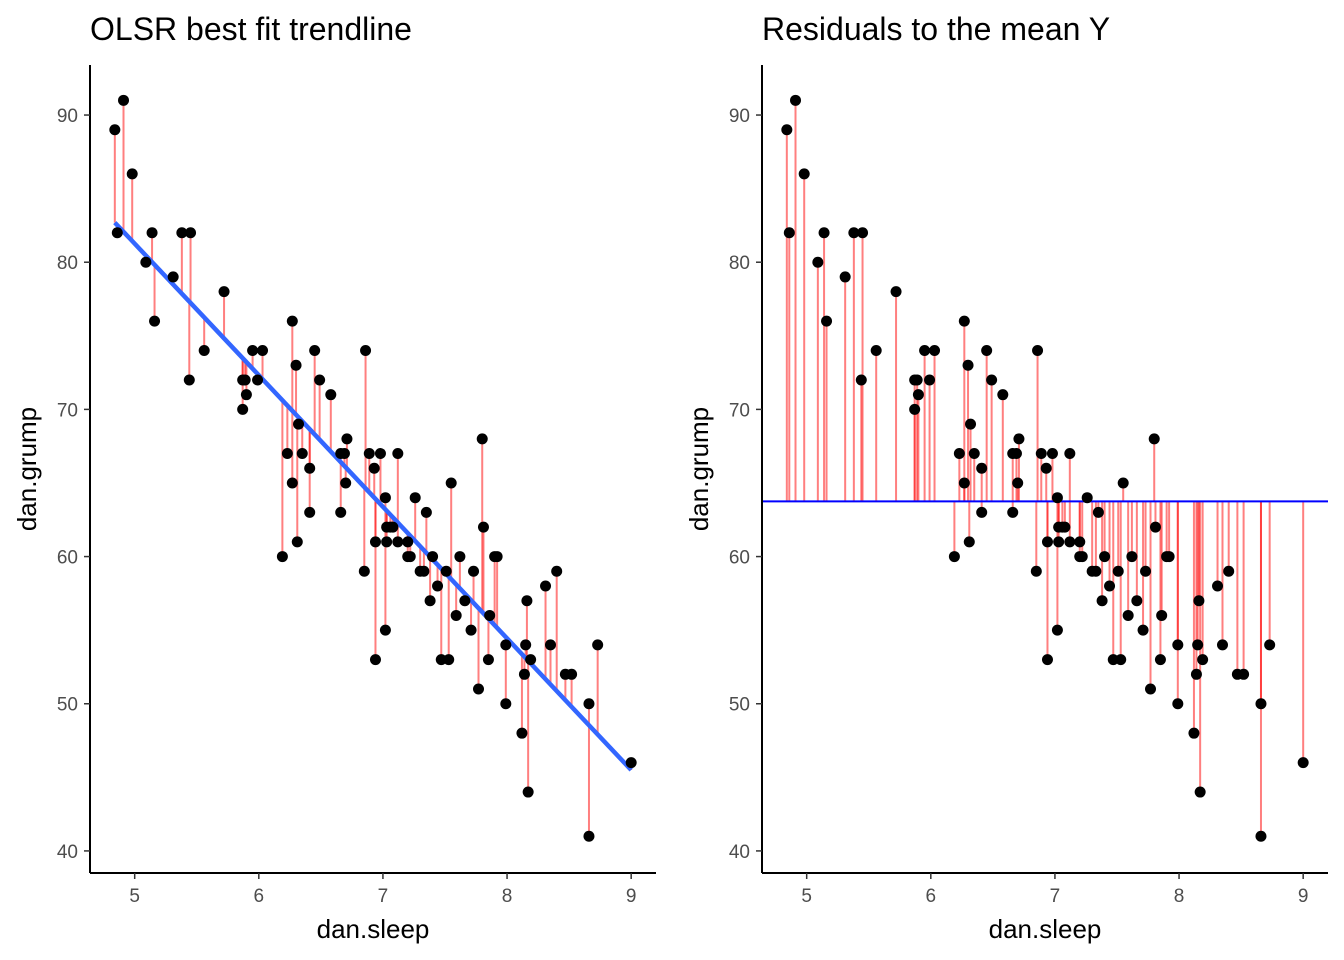 The image size is (1344, 960). I want to click on y-tick-label: 40, so click(739, 852).